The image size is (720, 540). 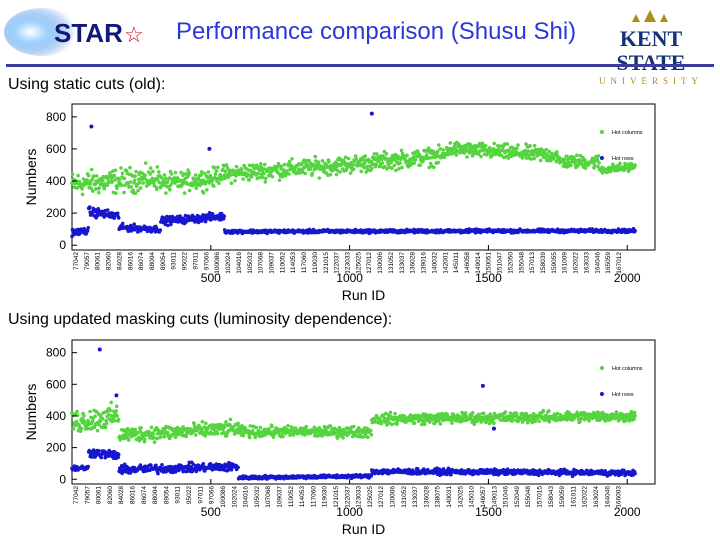 What do you see at coordinates (62, 479) in the screenshot?
I see `y-tick-label: 0` at bounding box center [62, 479].